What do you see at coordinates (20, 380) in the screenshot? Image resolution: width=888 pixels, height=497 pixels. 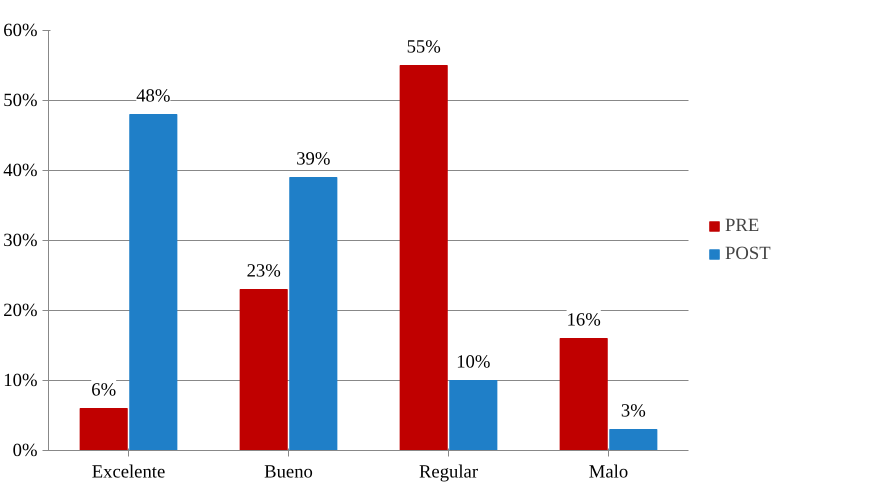 I see `y-tick-label: 10%` at bounding box center [20, 380].